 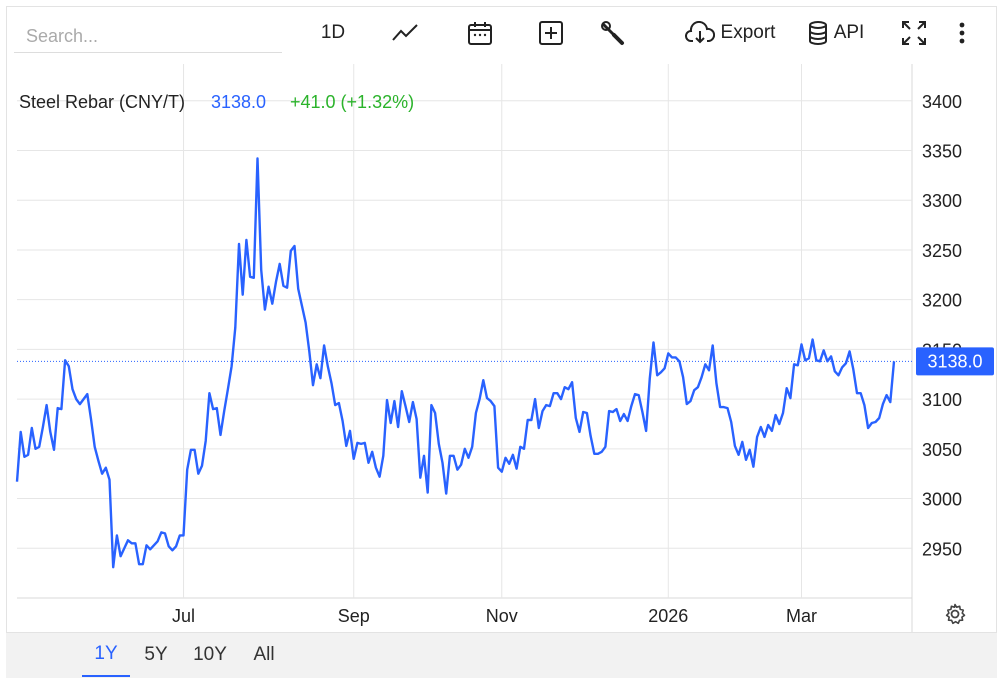 I want to click on compare-button, so click(x=551, y=33).